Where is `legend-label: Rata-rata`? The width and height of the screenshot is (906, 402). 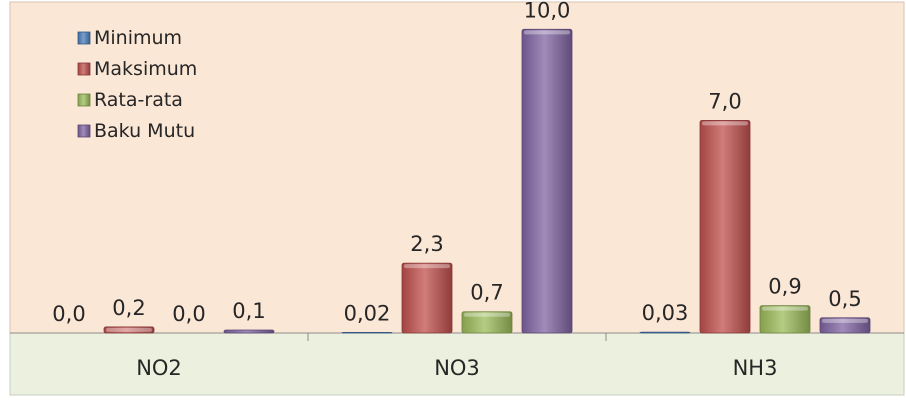
legend-label: Rata-rata is located at coordinates (138, 100).